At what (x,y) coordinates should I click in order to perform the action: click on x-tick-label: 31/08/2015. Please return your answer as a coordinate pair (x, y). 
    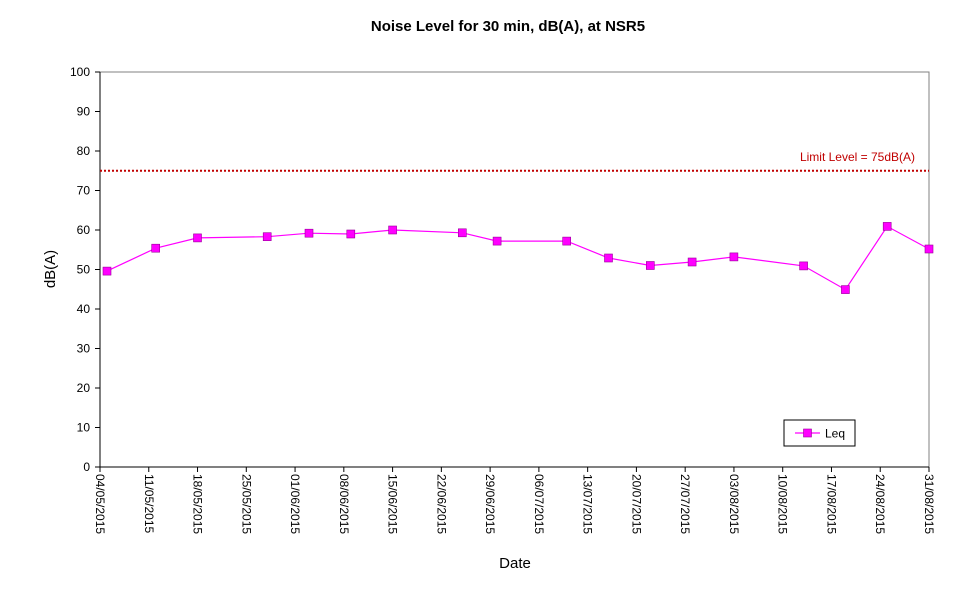
    Looking at the image, I should click on (929, 504).